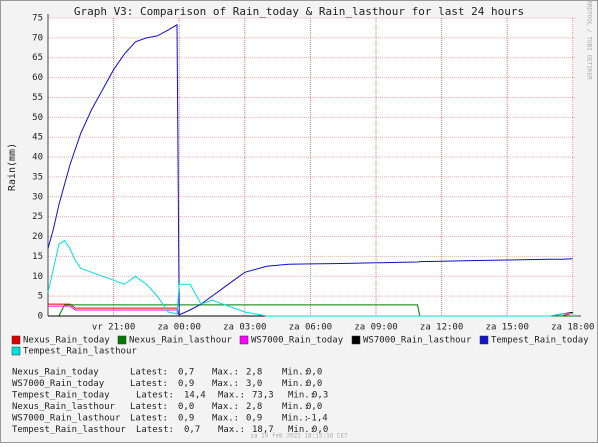 This screenshot has width=598, height=447. I want to click on x-tick-label: za 15:00, so click(507, 328).